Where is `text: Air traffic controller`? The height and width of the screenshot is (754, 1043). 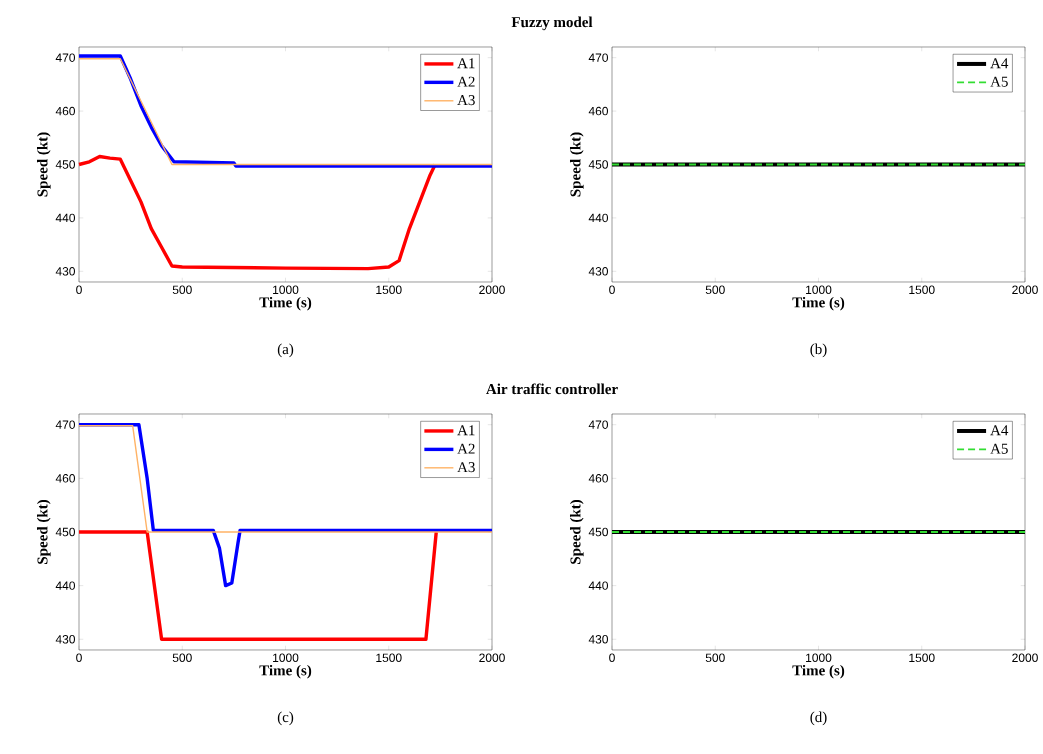 text: Air traffic controller is located at coordinates (552, 389).